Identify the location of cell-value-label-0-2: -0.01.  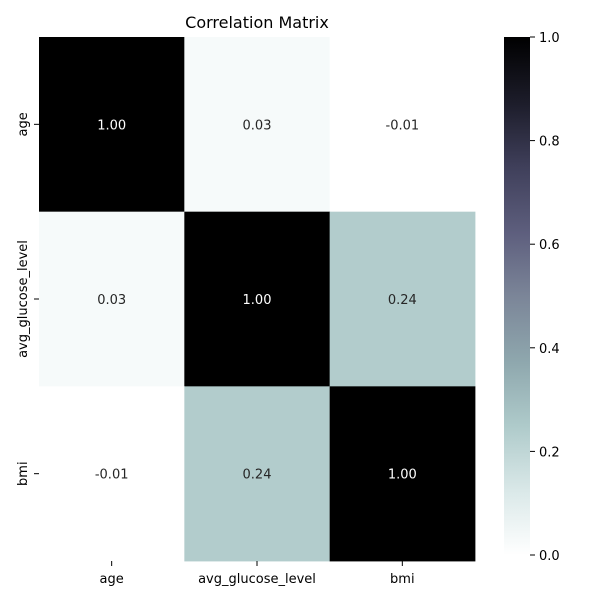
(403, 125).